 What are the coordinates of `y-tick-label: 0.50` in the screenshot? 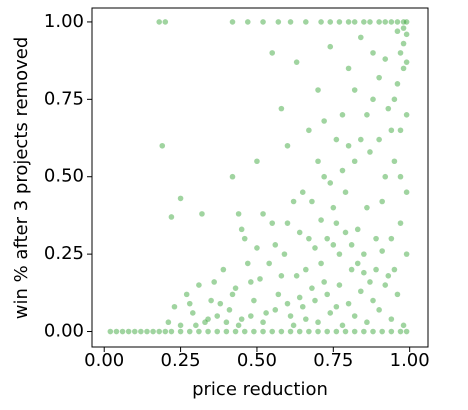 It's located at (64, 176).